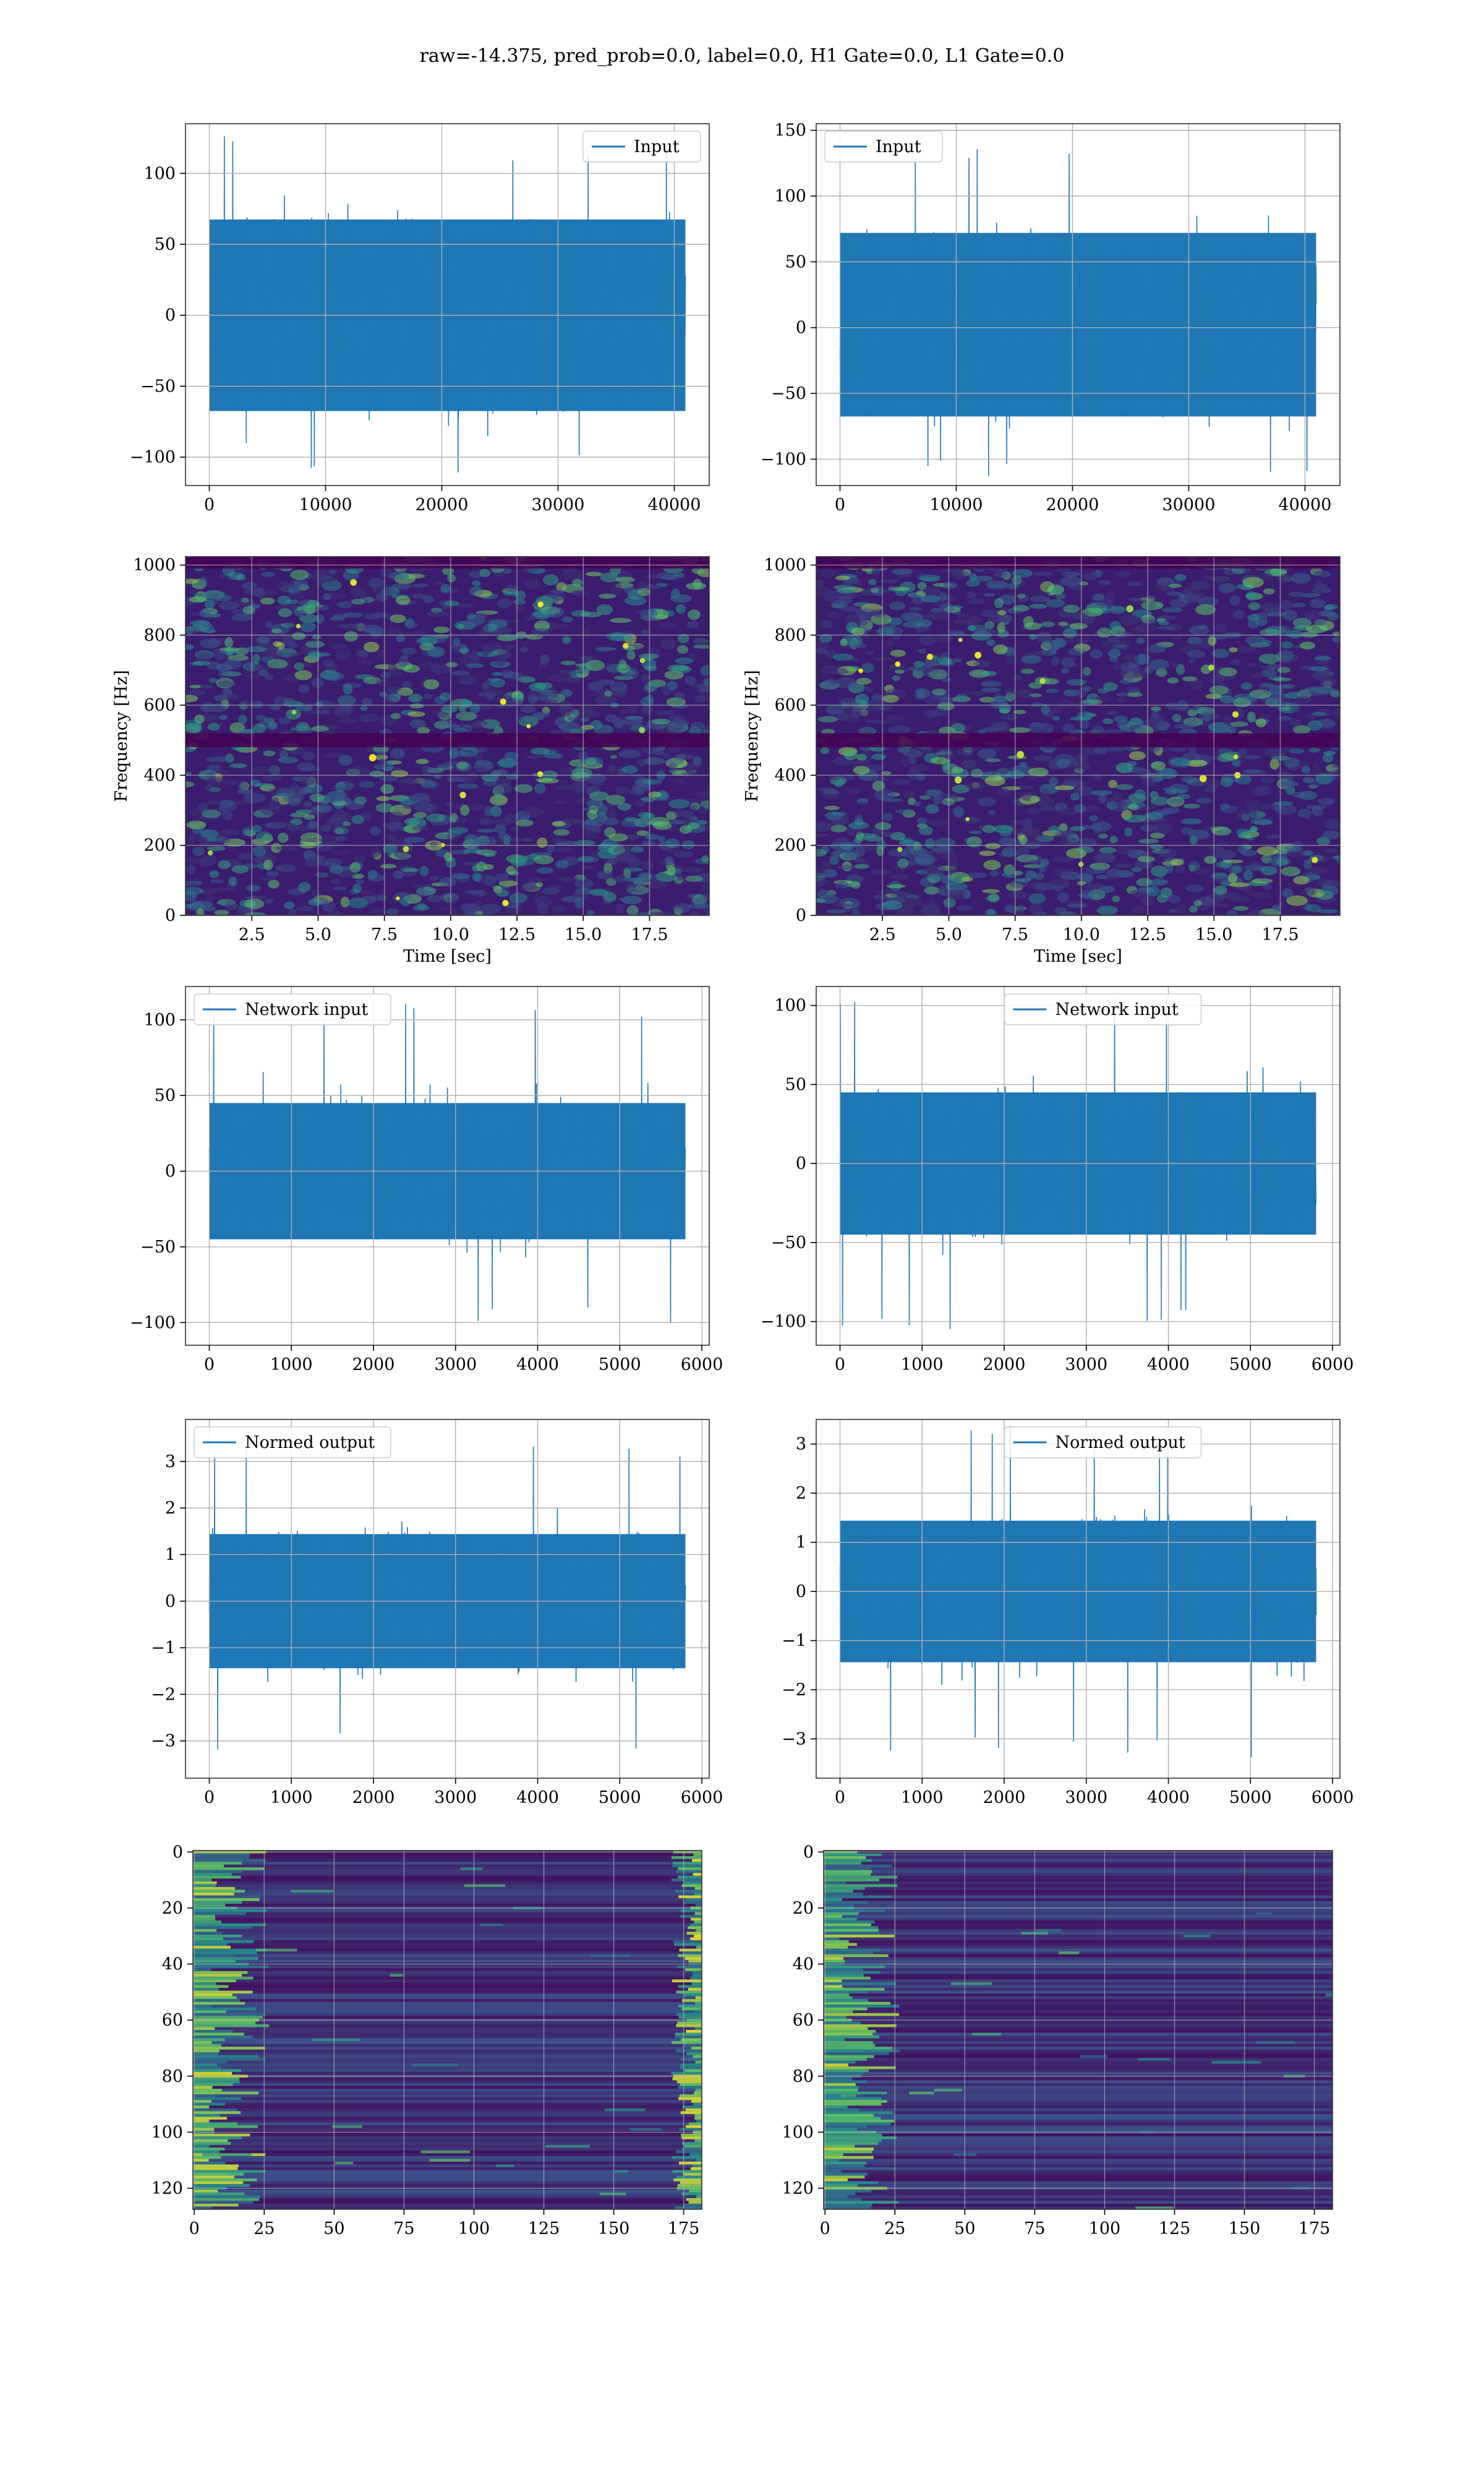 This screenshot has width=1484, height=2474. Describe the element at coordinates (163, 1648) in the screenshot. I see `ytick-label: −1` at that location.